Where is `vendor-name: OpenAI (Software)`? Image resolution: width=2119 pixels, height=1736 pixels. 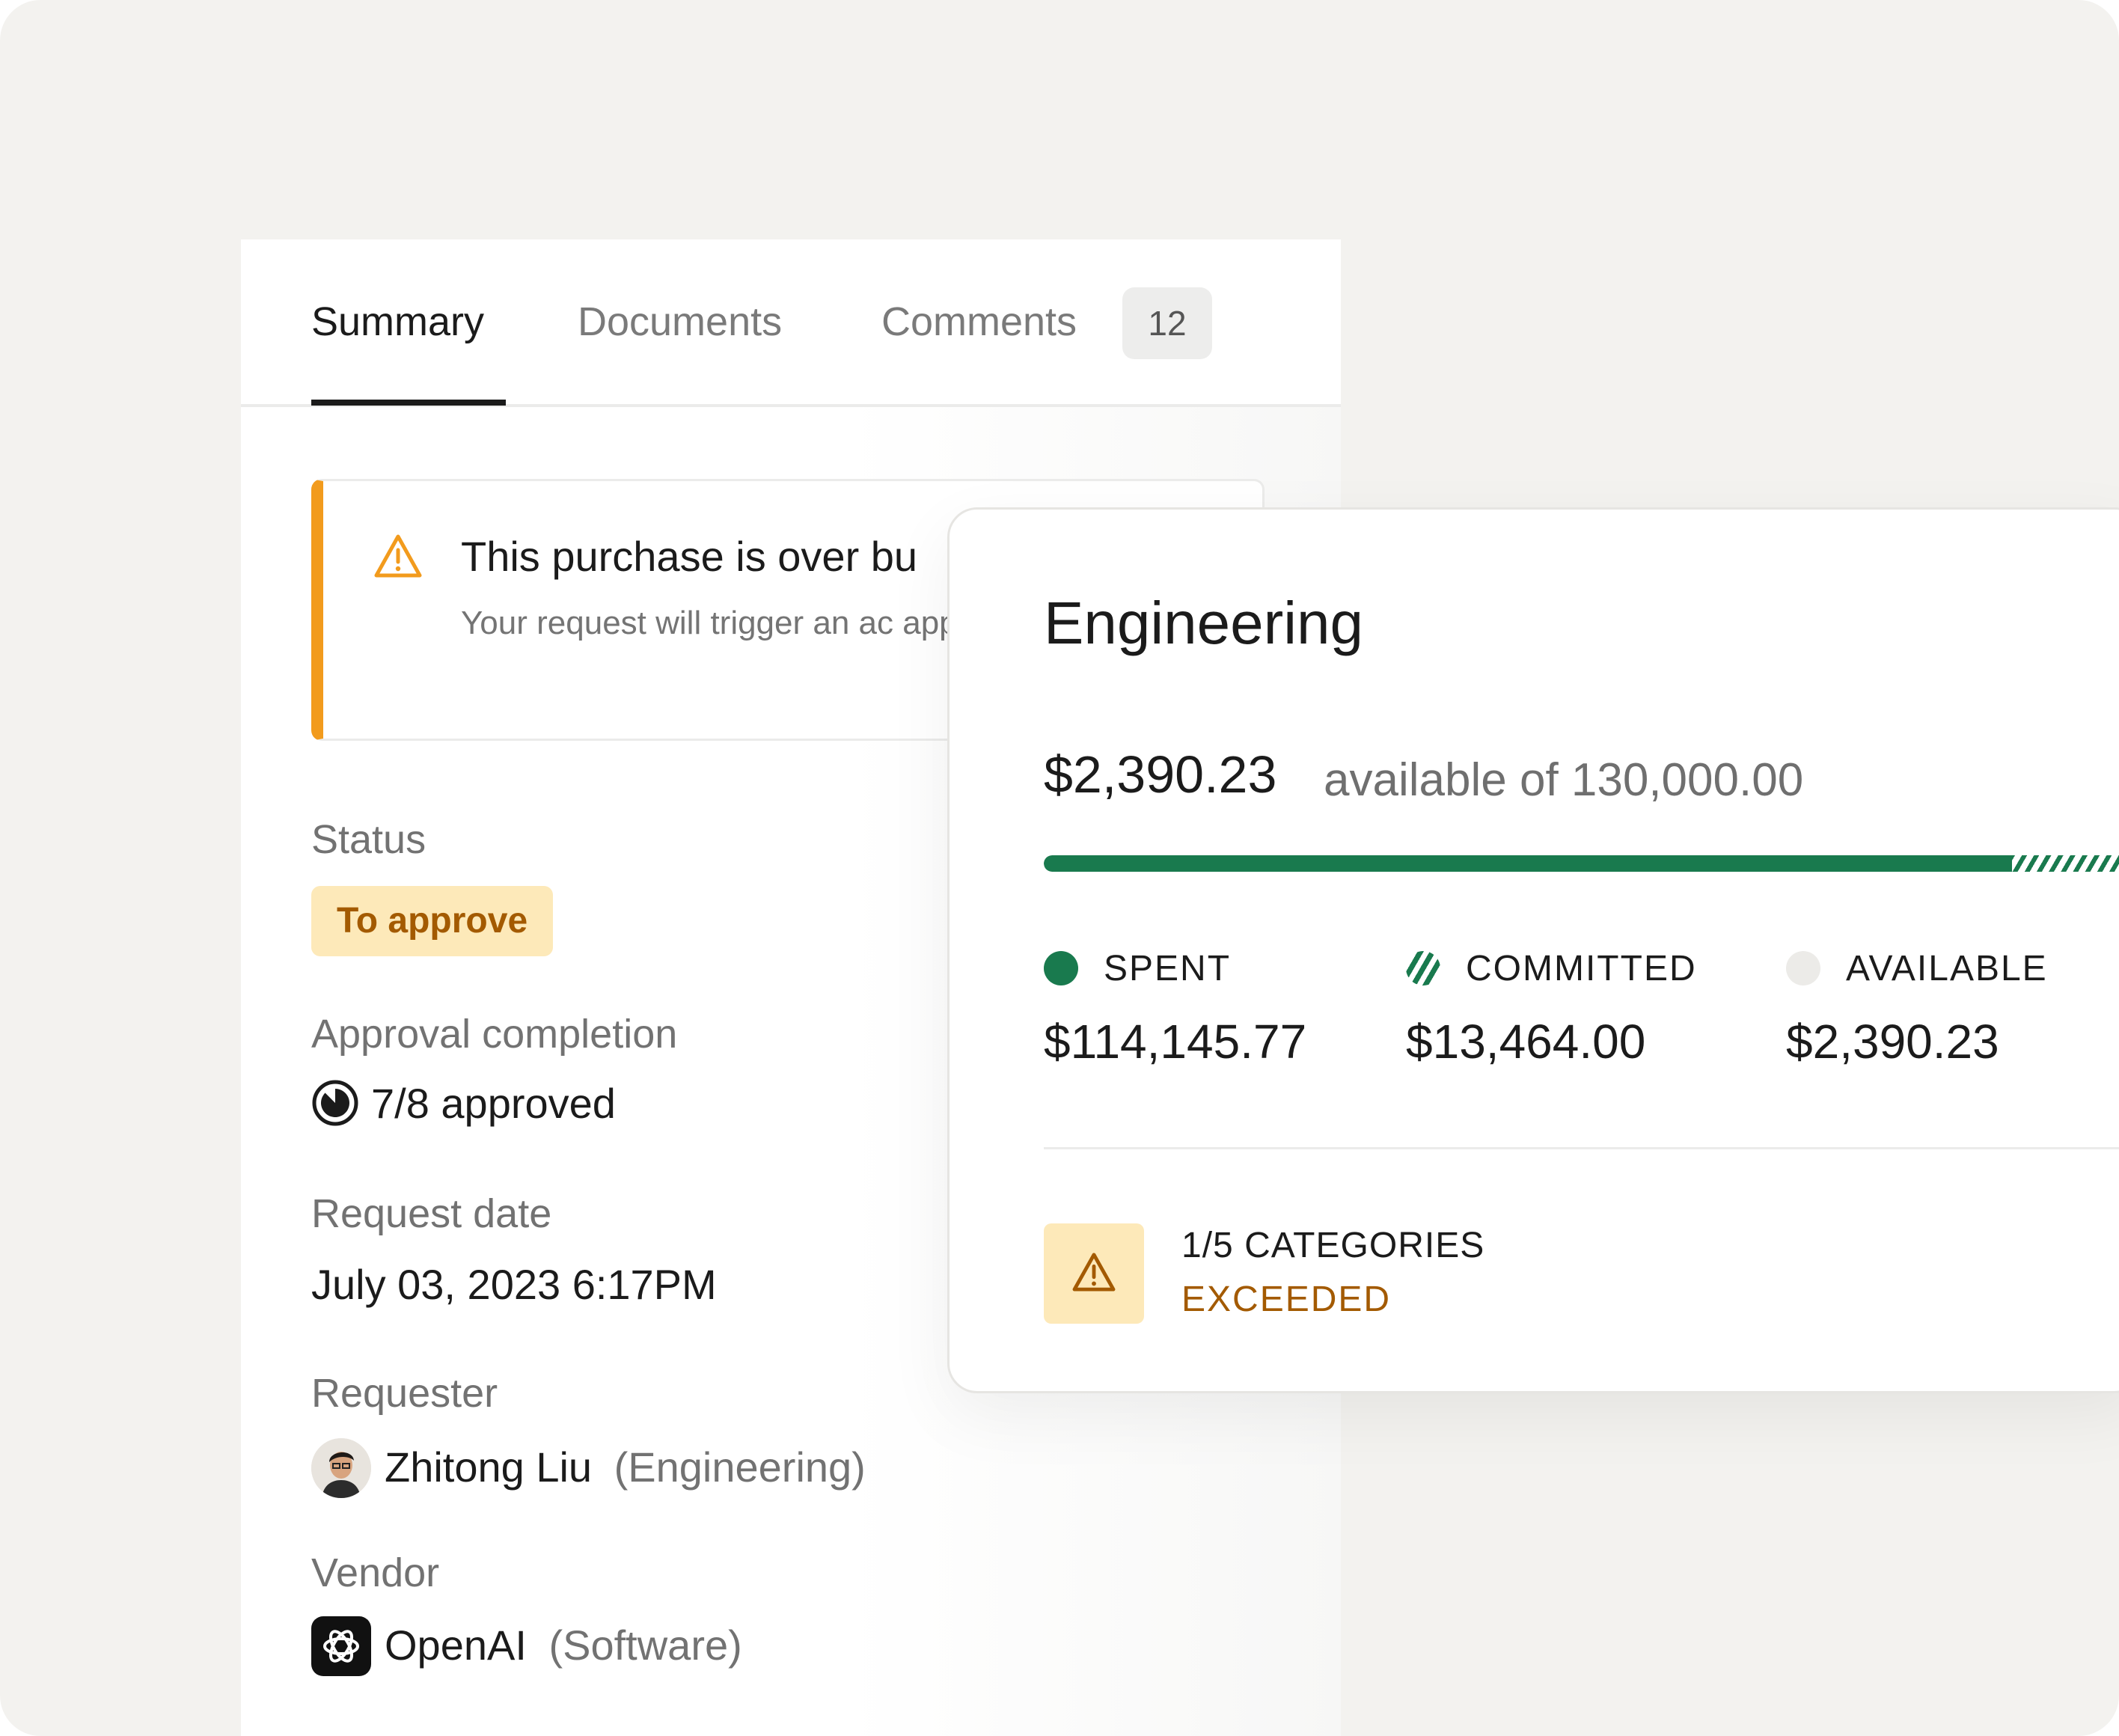
vendor-name: OpenAI (Software) is located at coordinates (563, 1645).